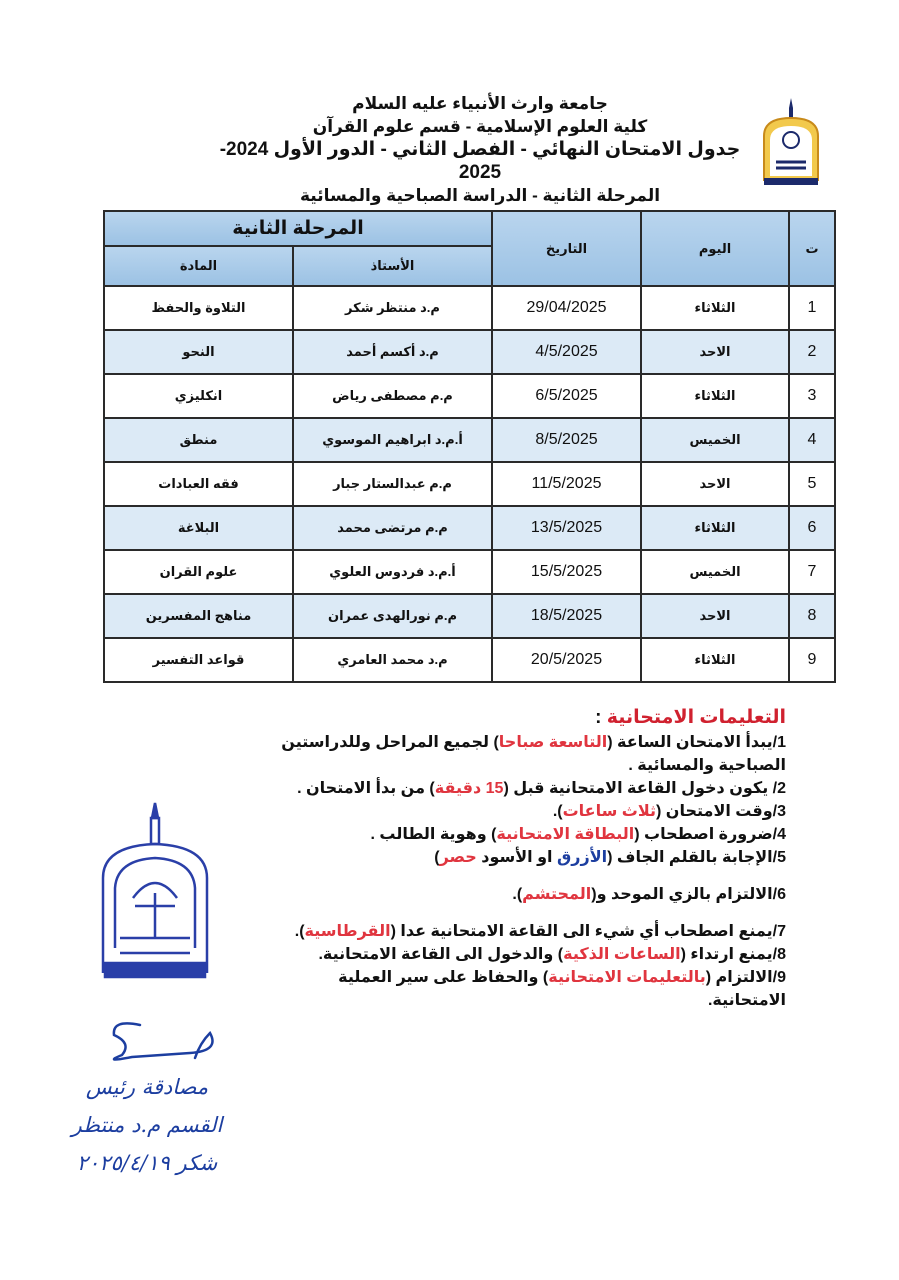 The image size is (899, 1280). Describe the element at coordinates (812, 396) in the screenshot. I see `cell-num: 3` at that location.